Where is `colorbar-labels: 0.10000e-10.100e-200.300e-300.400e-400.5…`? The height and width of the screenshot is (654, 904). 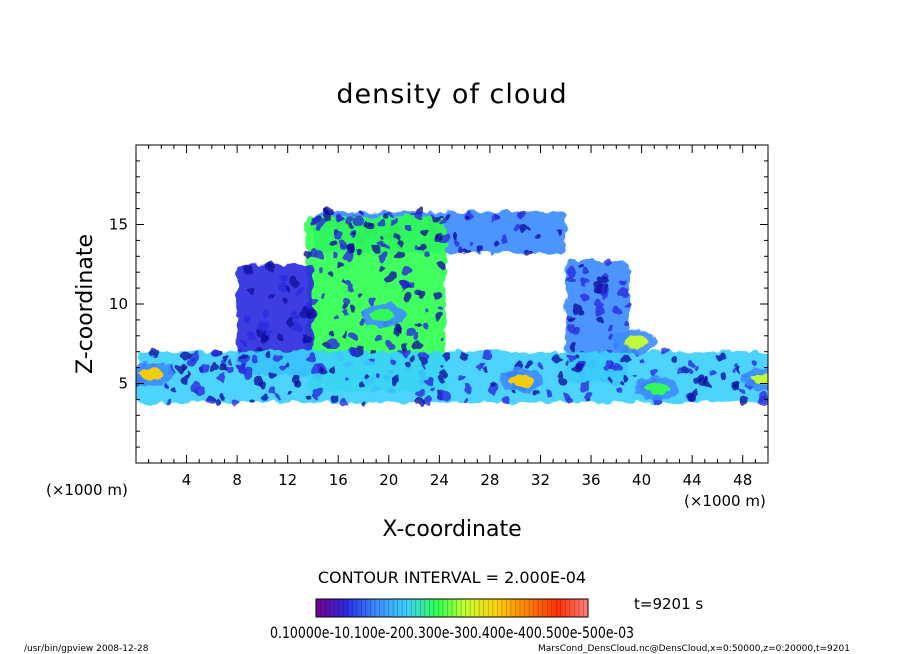
colorbar-labels: 0.10000e-10.100e-200.300e-300.400e-400.5… is located at coordinates (452, 632).